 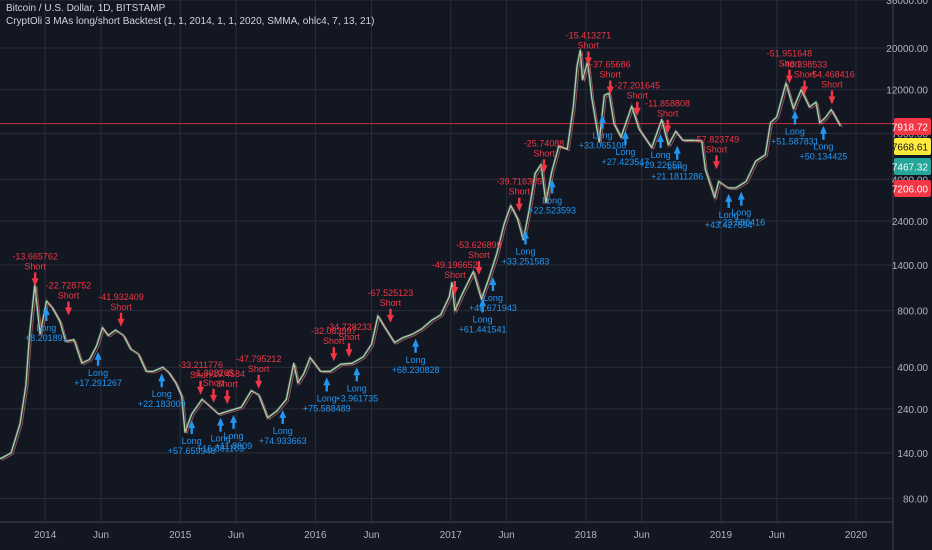 I want to click on long-profit-value: +43.427594, so click(x=729, y=225).